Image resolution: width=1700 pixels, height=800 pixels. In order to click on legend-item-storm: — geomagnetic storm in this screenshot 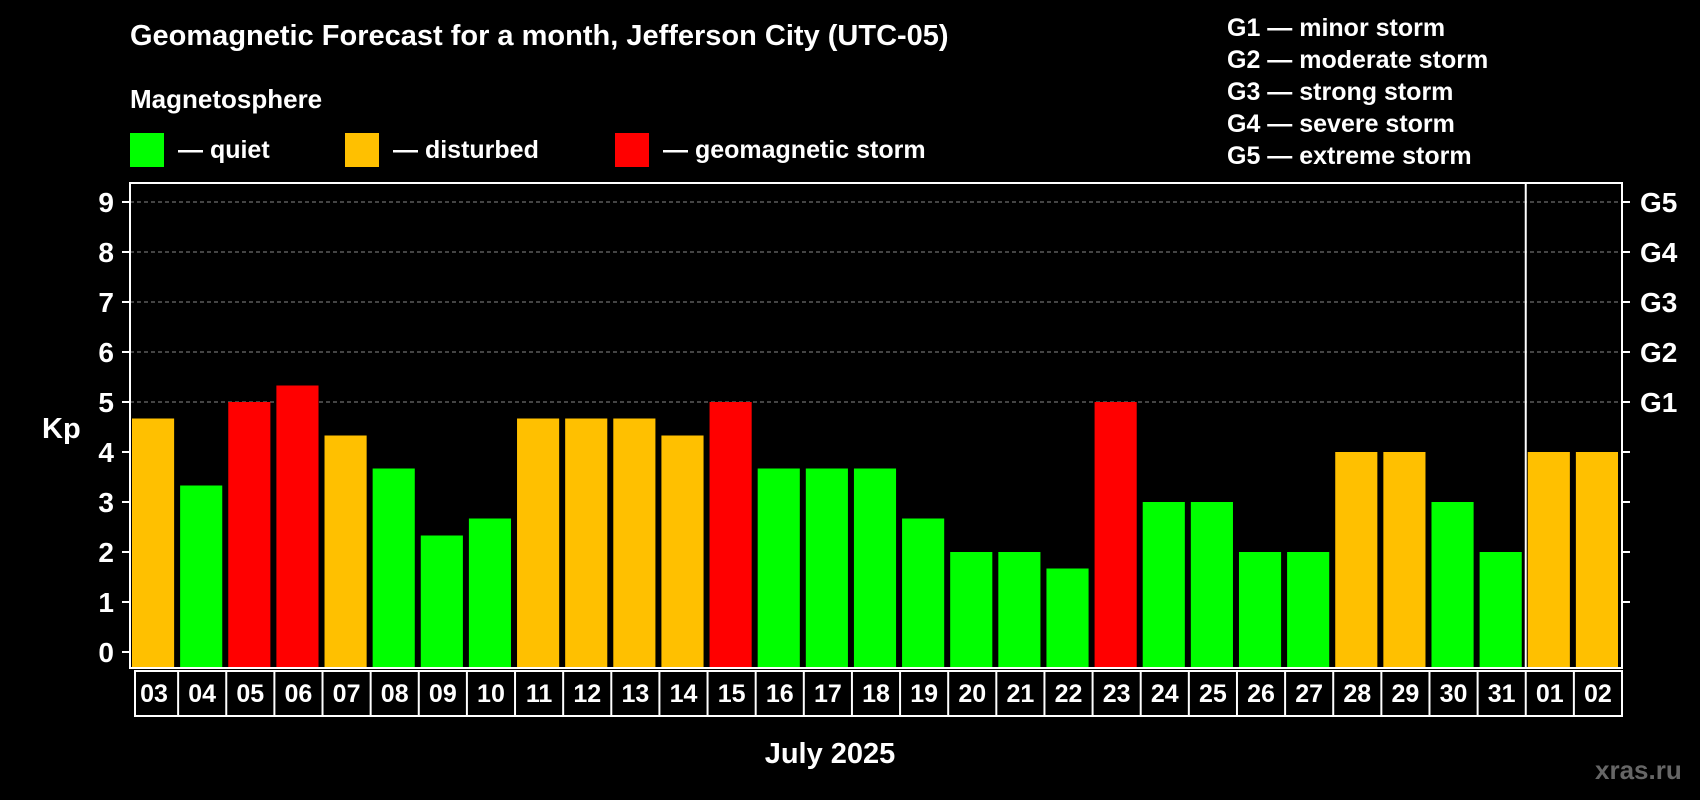, I will do `click(770, 150)`.